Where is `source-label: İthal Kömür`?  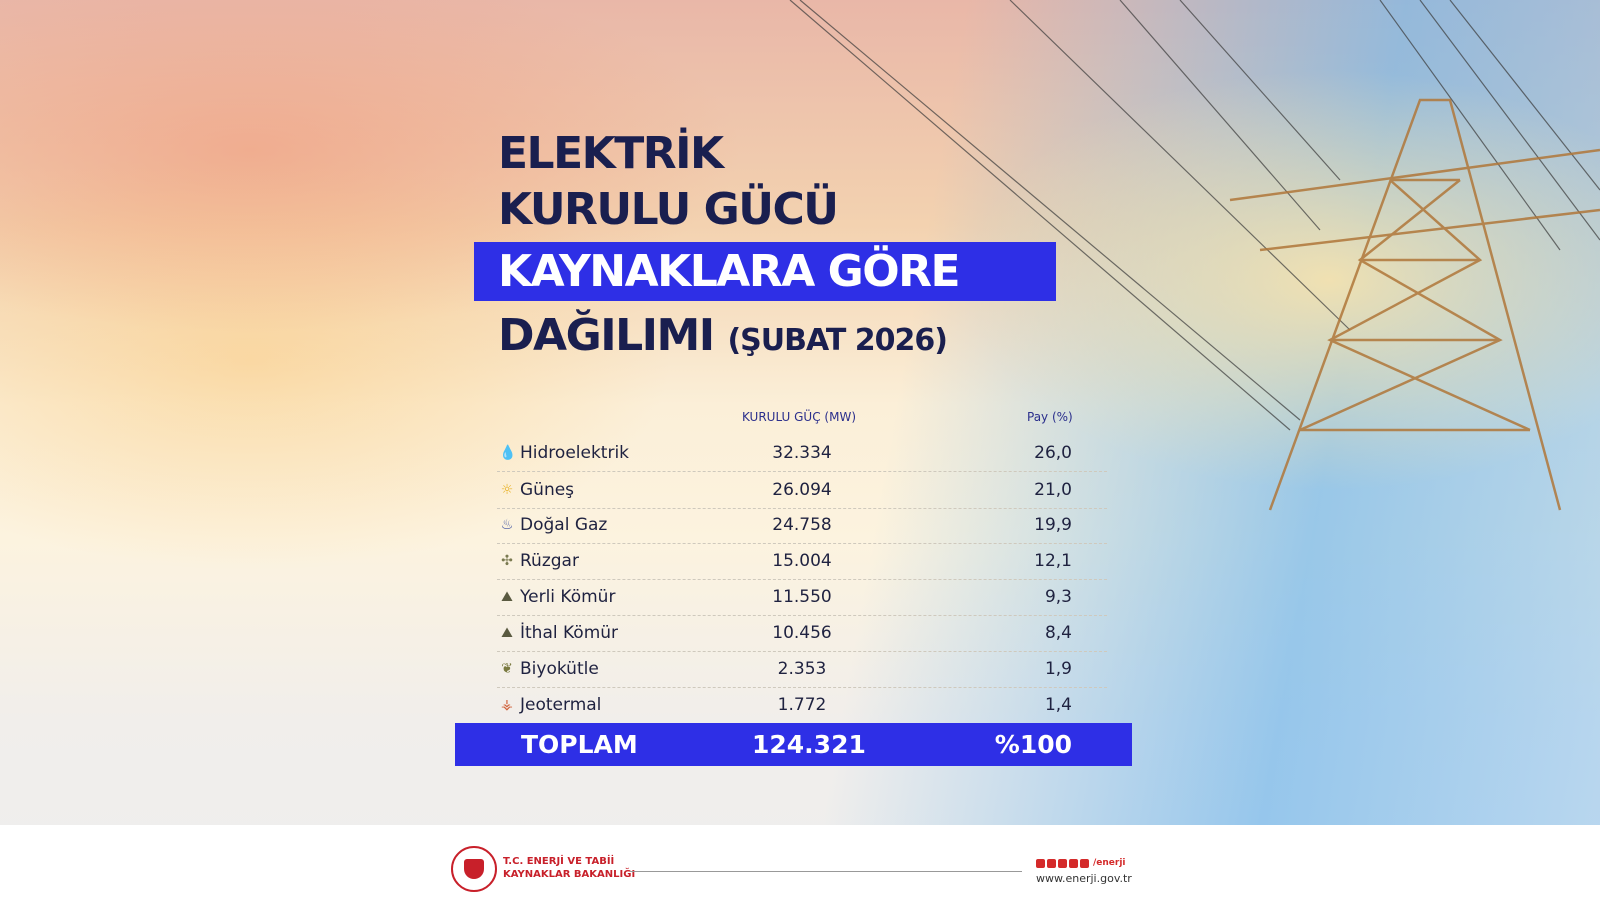 source-label: İthal Kömür is located at coordinates (569, 633).